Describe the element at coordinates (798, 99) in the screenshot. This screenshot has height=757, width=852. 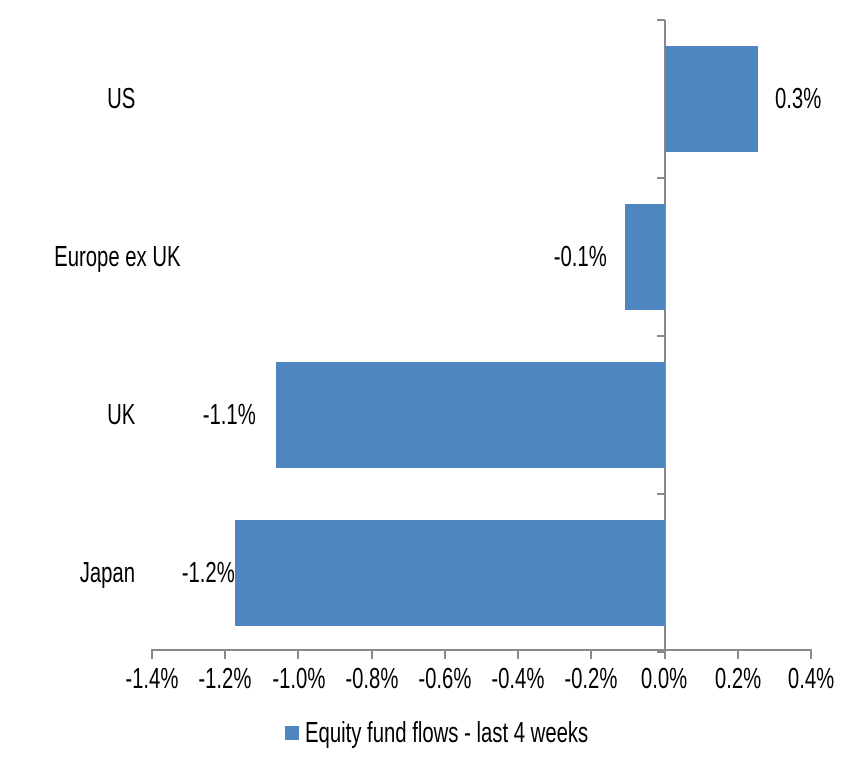
I see `data-label-us-text: 0.3%` at that location.